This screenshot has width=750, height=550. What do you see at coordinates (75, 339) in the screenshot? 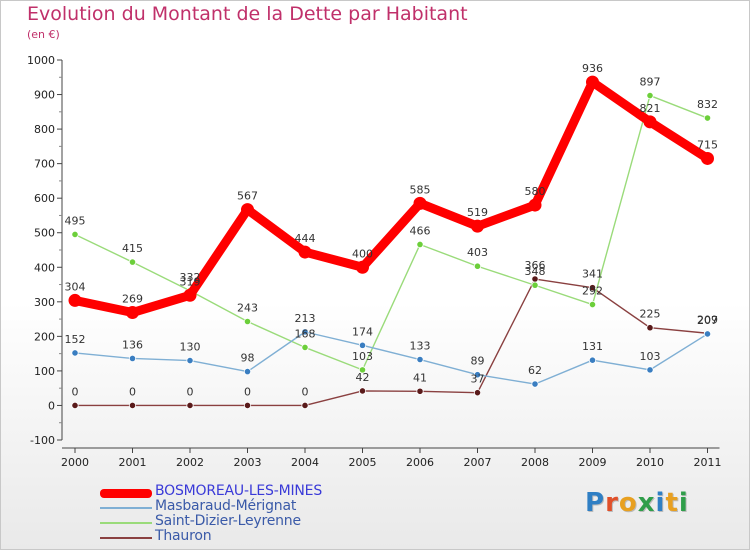
I see `data-label: 152` at bounding box center [75, 339].